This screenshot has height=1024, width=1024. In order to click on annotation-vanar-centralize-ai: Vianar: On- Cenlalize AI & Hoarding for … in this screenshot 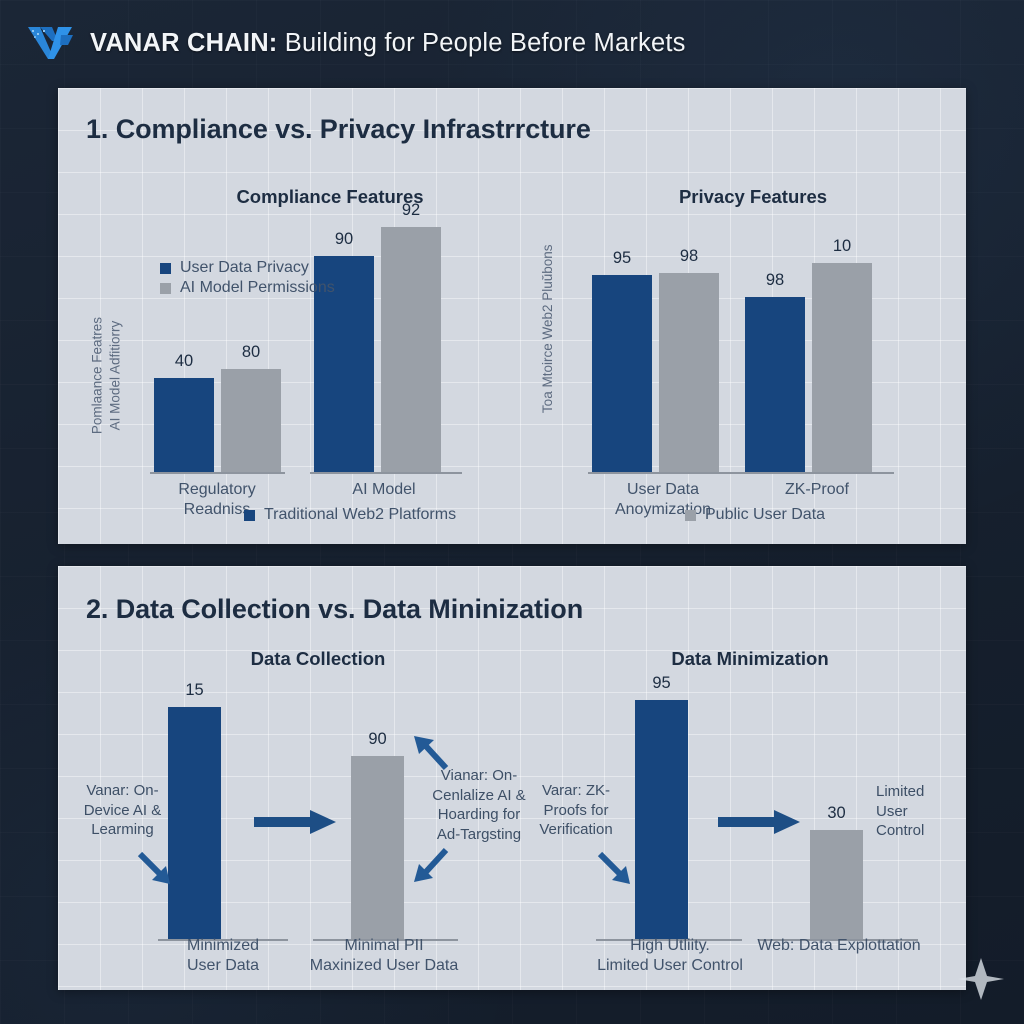, I will do `click(479, 805)`.